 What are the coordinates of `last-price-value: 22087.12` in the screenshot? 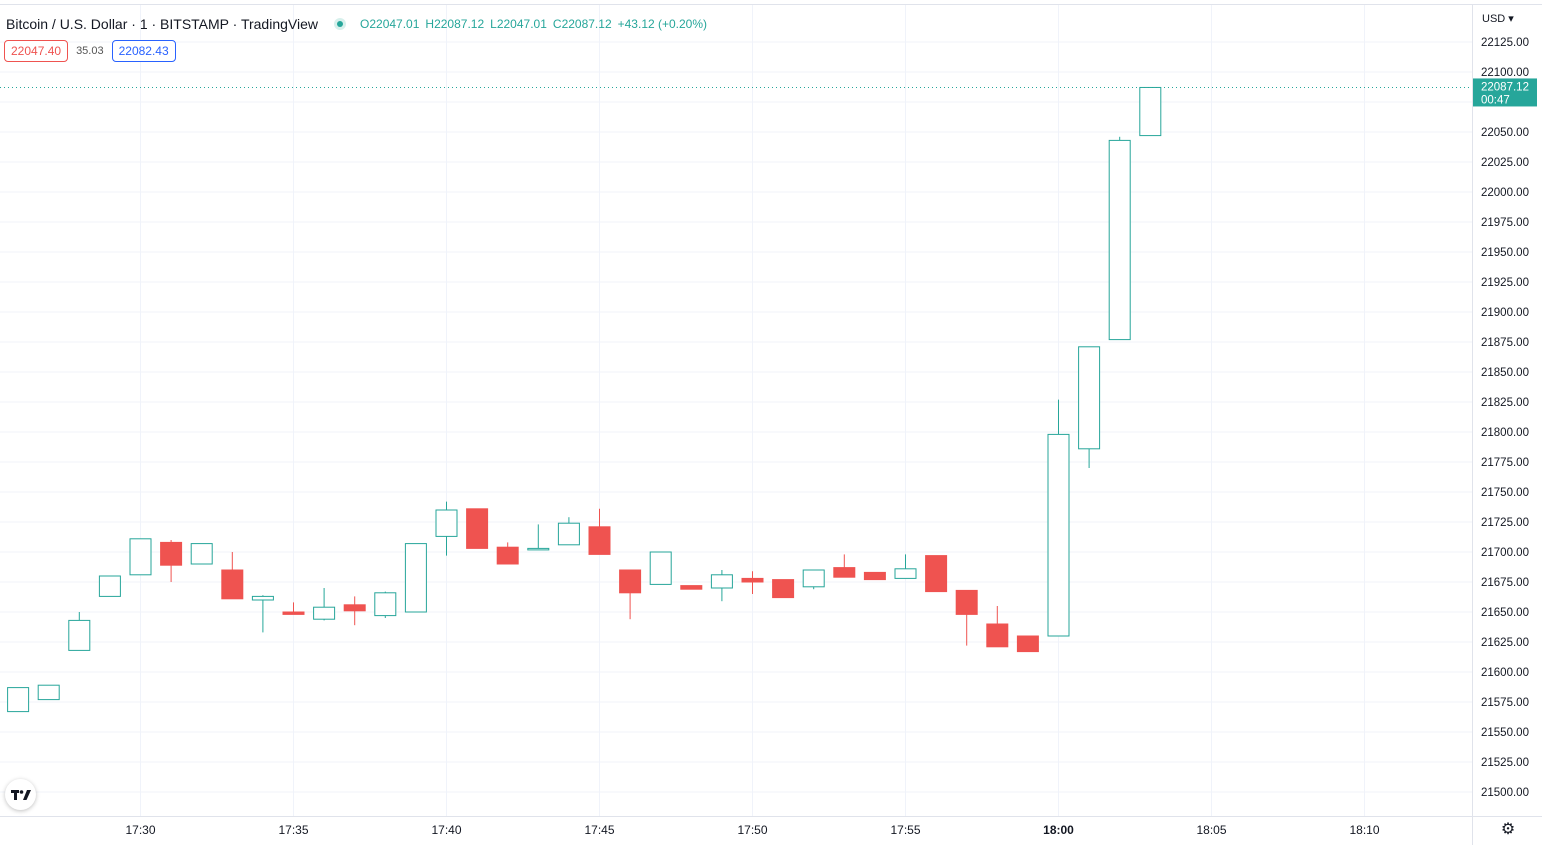 It's located at (1505, 87).